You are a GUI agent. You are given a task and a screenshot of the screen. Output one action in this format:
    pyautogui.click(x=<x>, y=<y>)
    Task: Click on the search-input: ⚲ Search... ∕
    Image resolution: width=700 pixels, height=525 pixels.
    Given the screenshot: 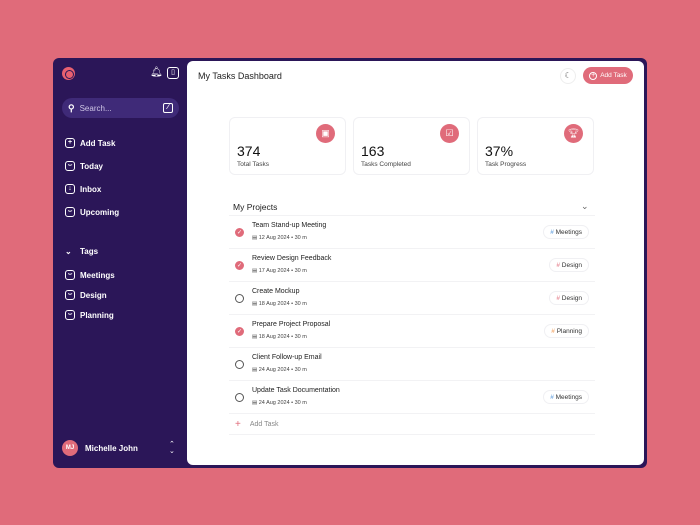 What is the action you would take?
    pyautogui.click(x=120, y=108)
    